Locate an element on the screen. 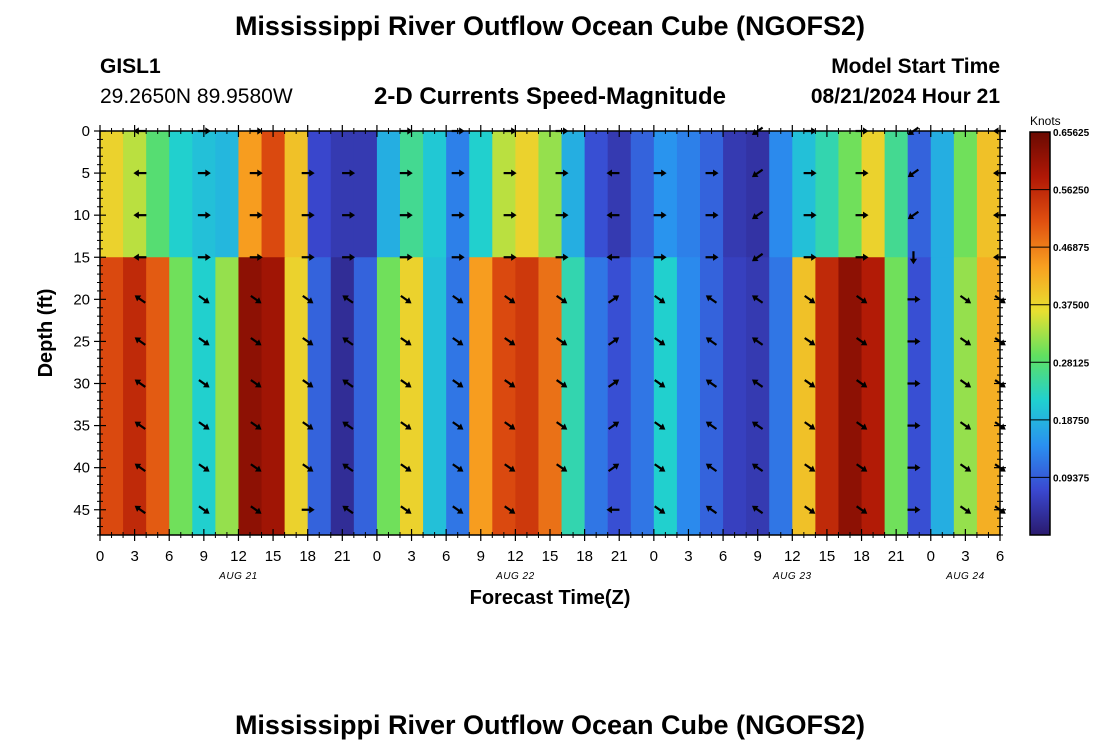  colorbar-tick-label: 0.65625 is located at coordinates (1071, 133).